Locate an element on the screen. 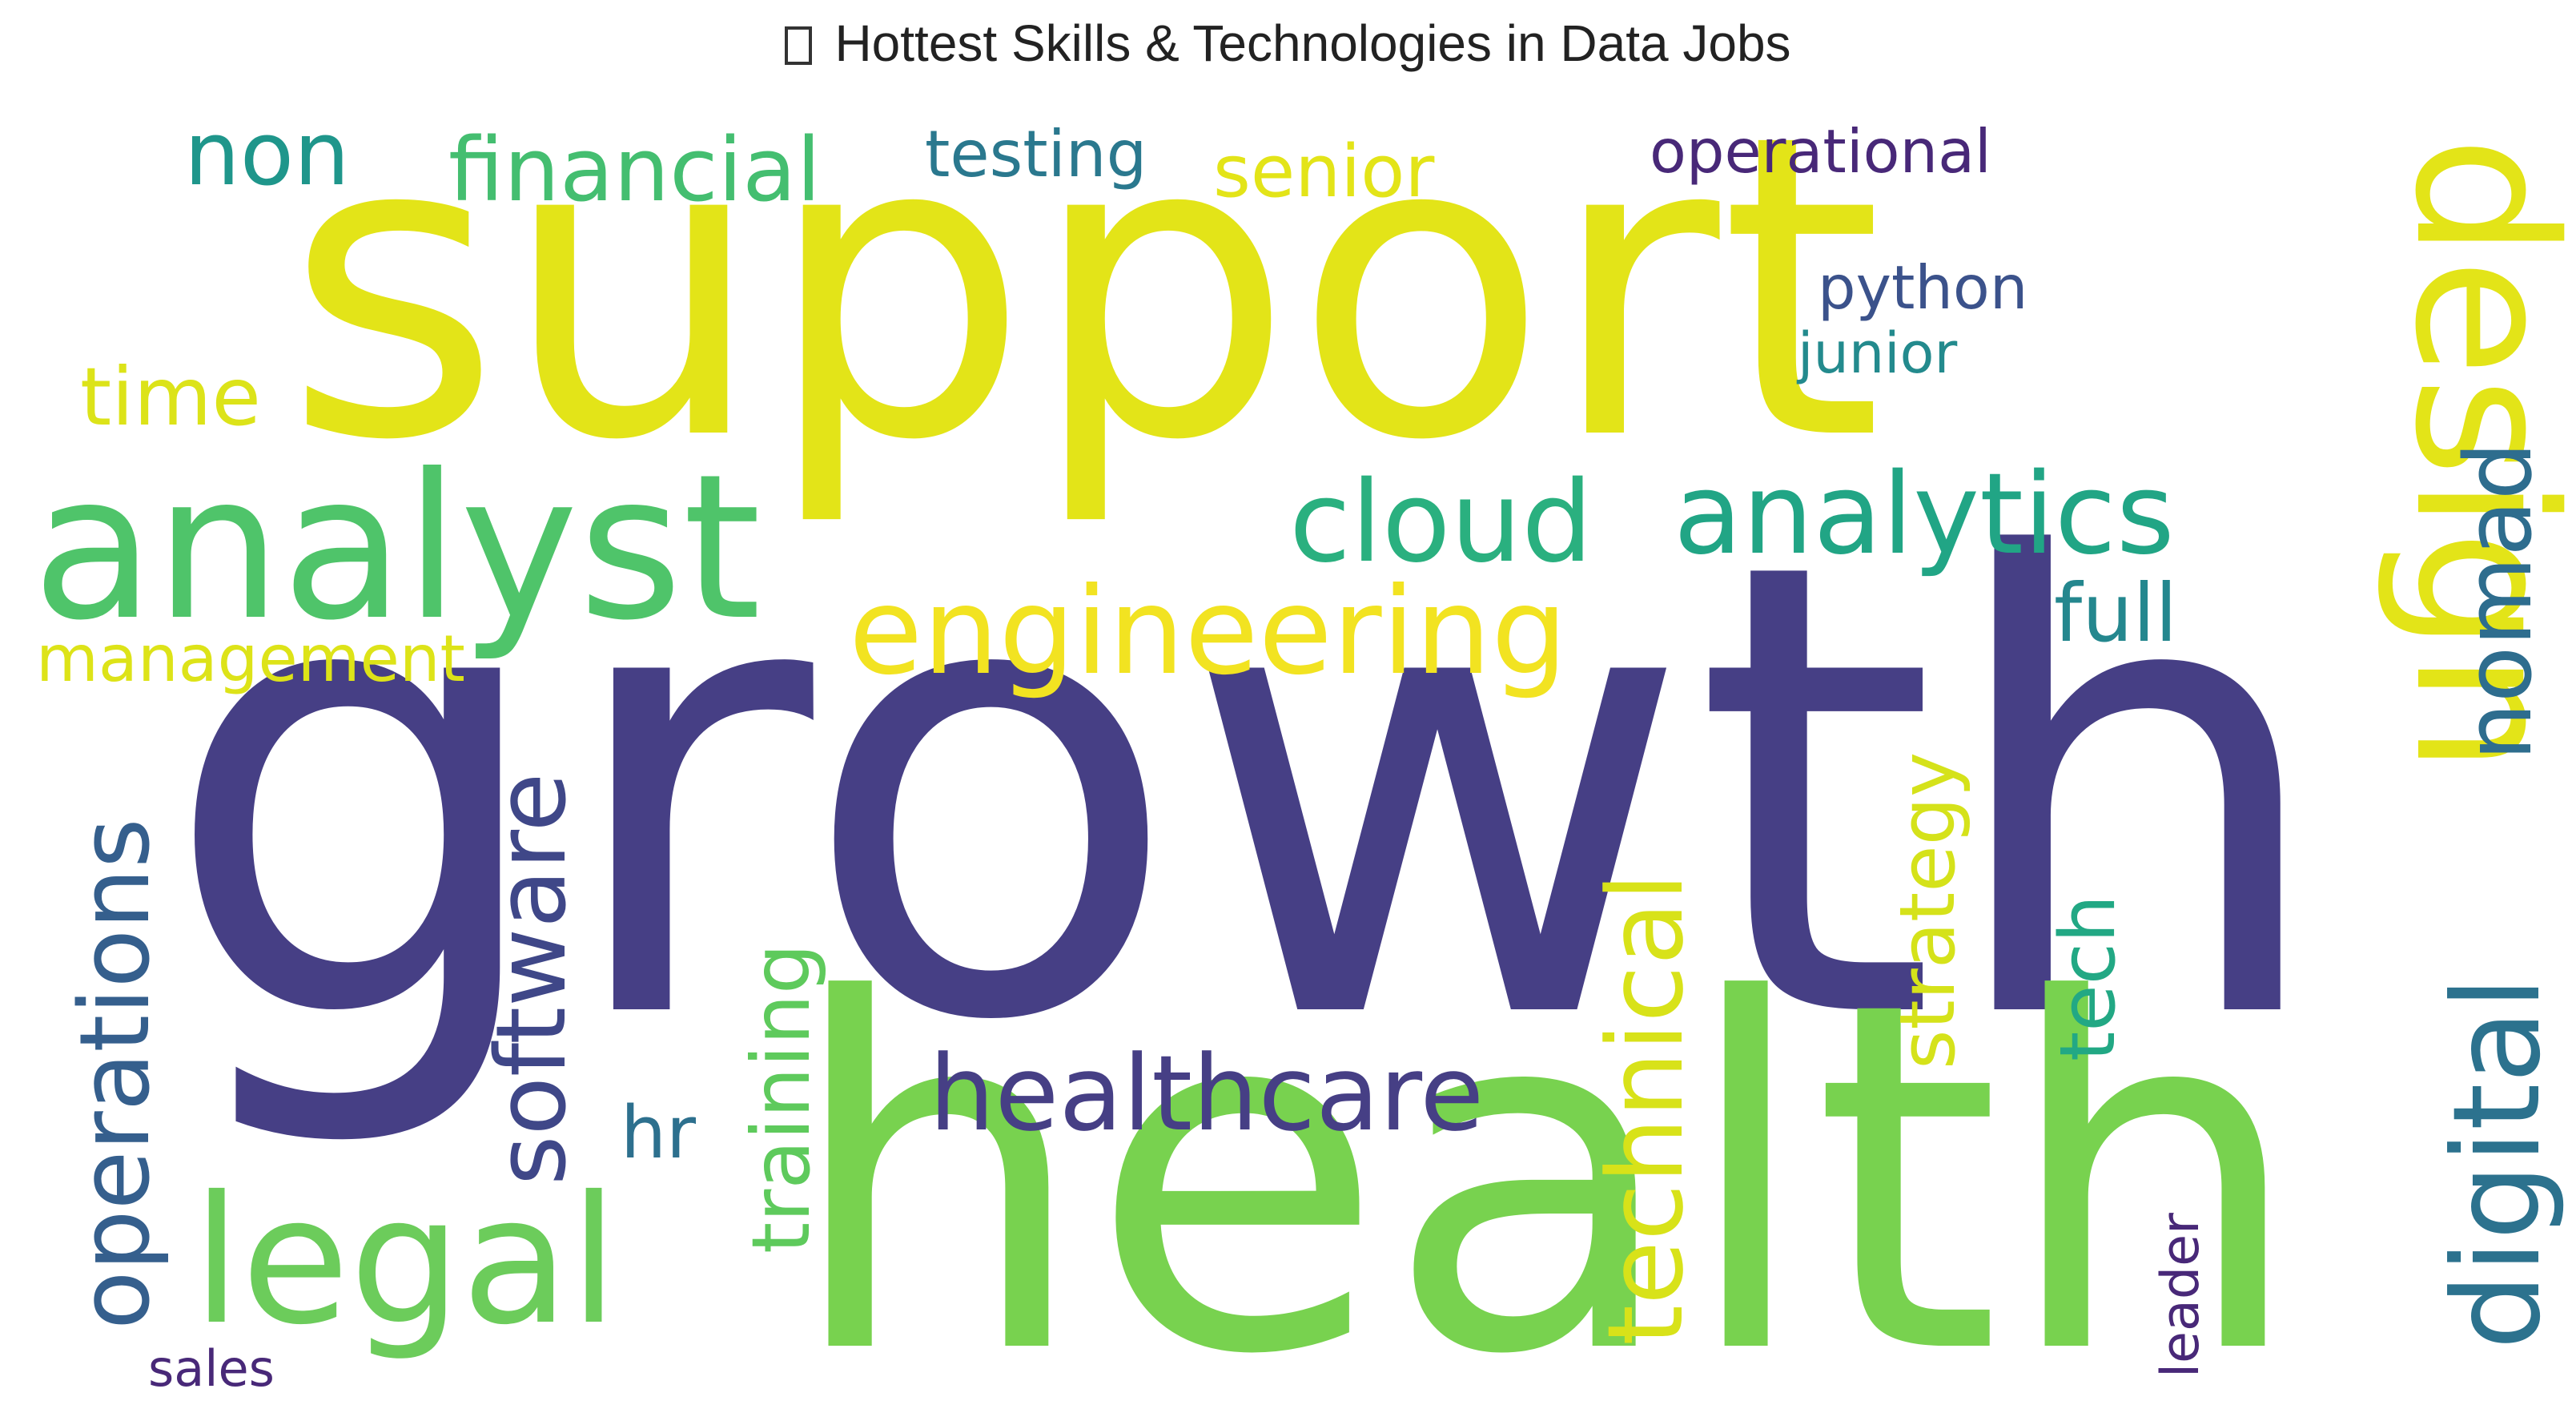  word-software: software is located at coordinates (532, 980).